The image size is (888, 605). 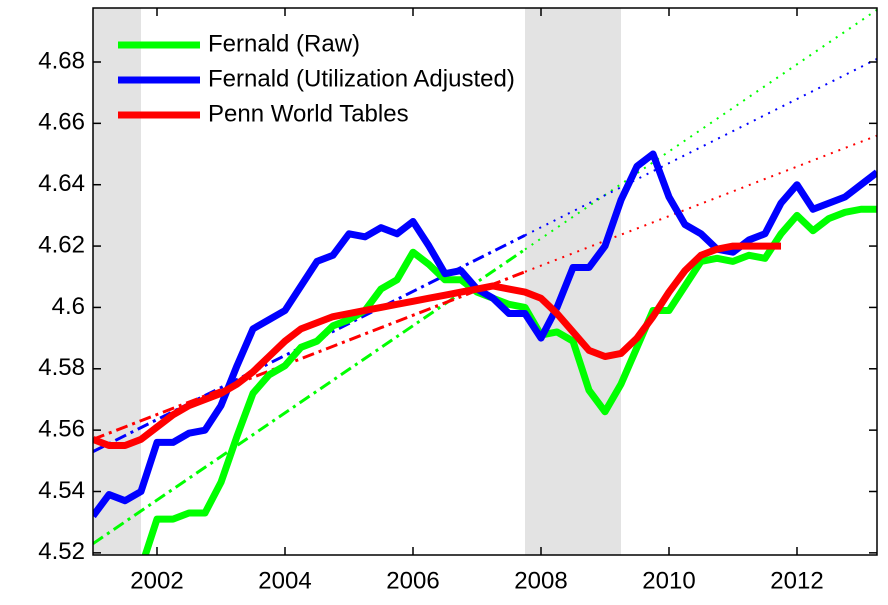 What do you see at coordinates (61, 490) in the screenshot?
I see `y-tick-label: 4.54` at bounding box center [61, 490].